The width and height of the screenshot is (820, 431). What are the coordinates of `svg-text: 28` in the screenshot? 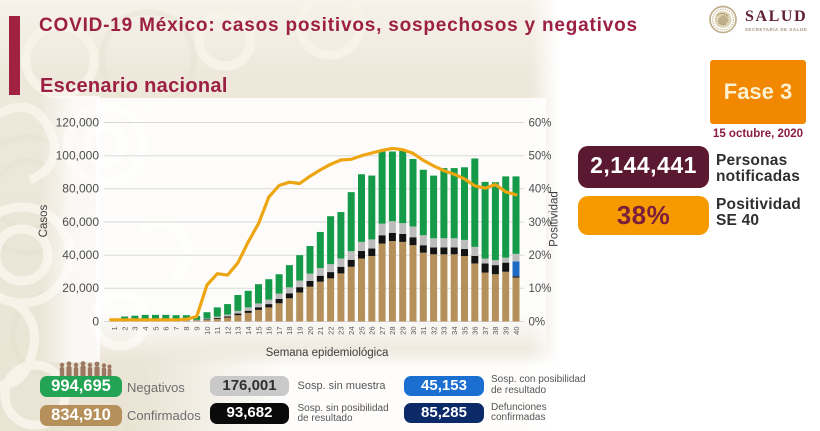 It's located at (392, 331).